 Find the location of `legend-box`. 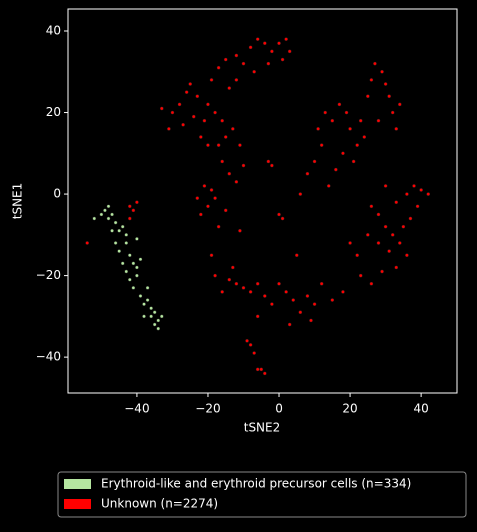

legend-box is located at coordinates (262, 494).